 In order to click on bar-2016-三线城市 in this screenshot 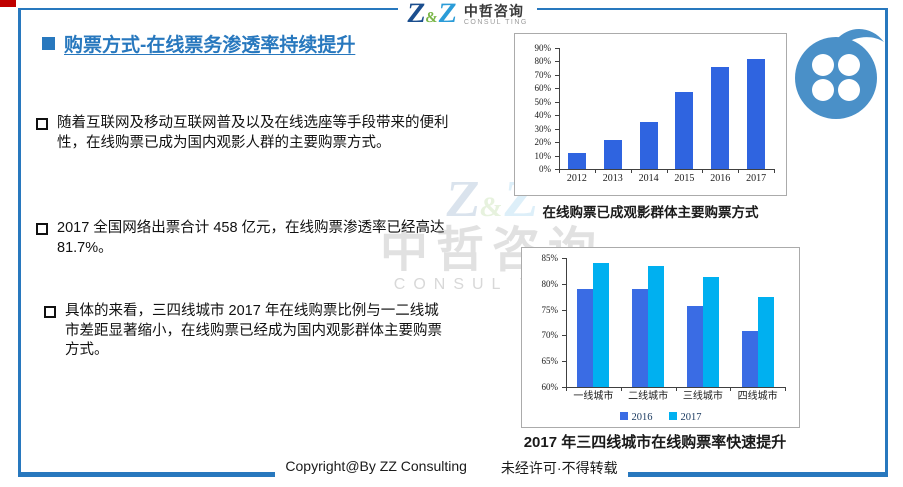, I will do `click(694, 346)`.